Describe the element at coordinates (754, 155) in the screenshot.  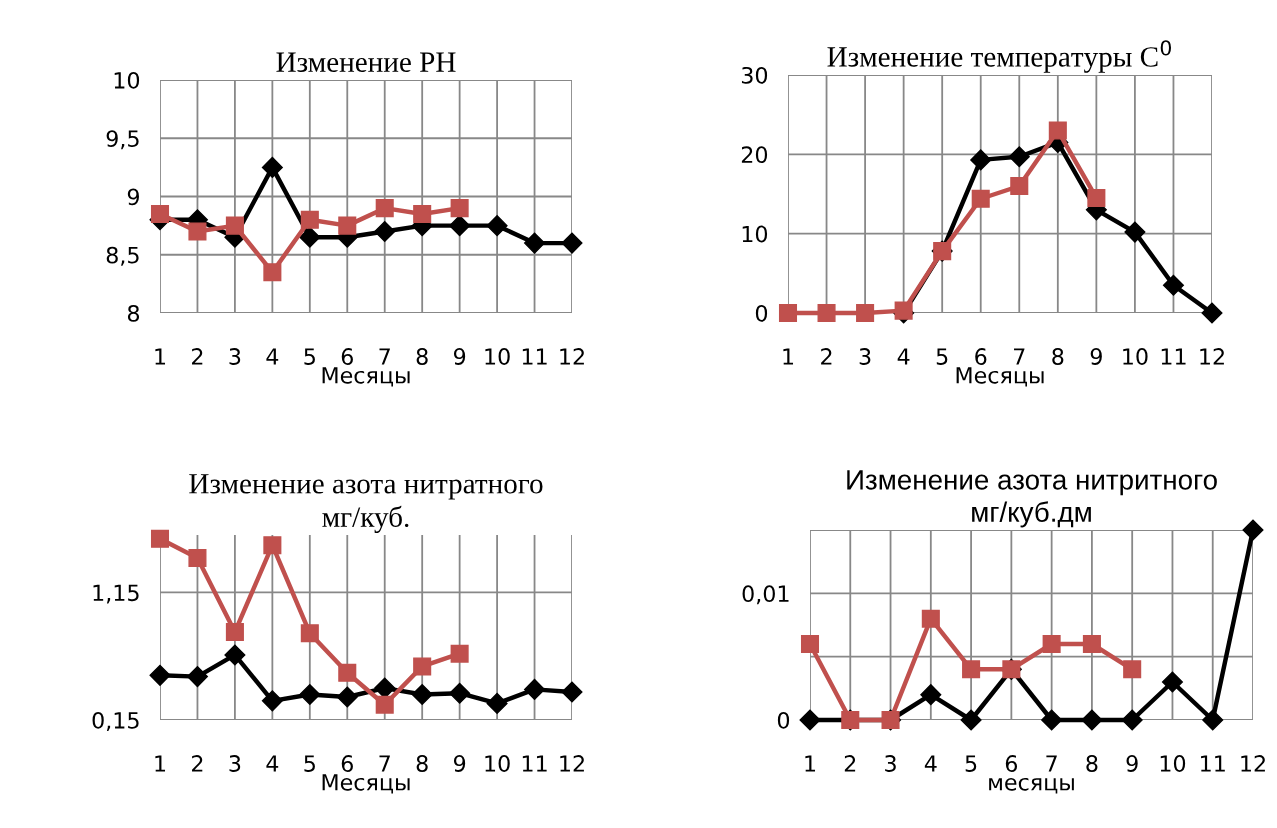
I see `y-tick-label: 20` at that location.